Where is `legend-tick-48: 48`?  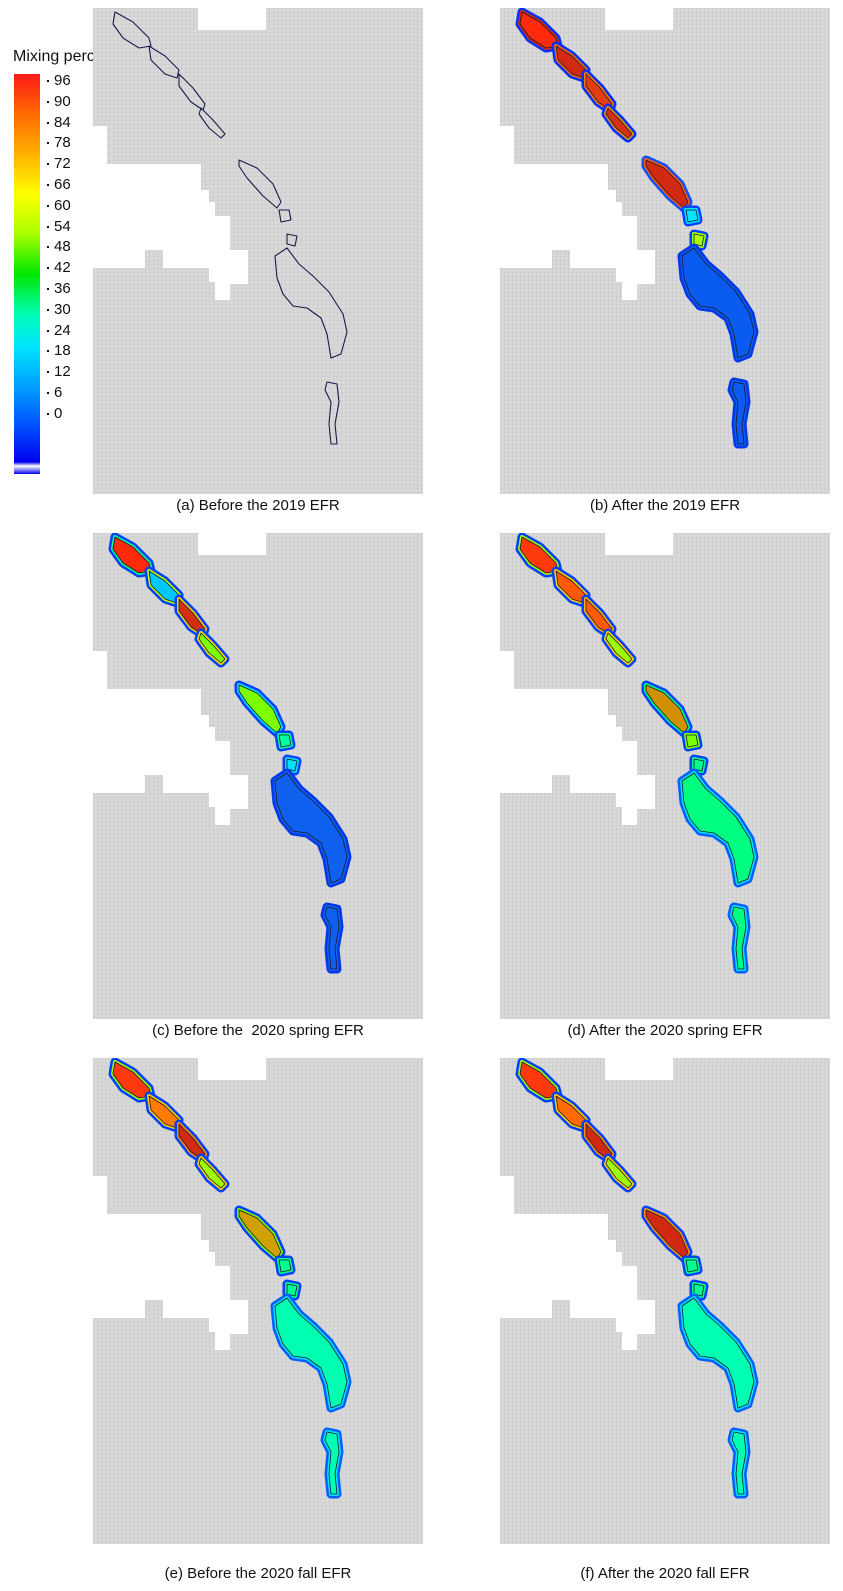
legend-tick-48: 48 is located at coordinates (62, 247).